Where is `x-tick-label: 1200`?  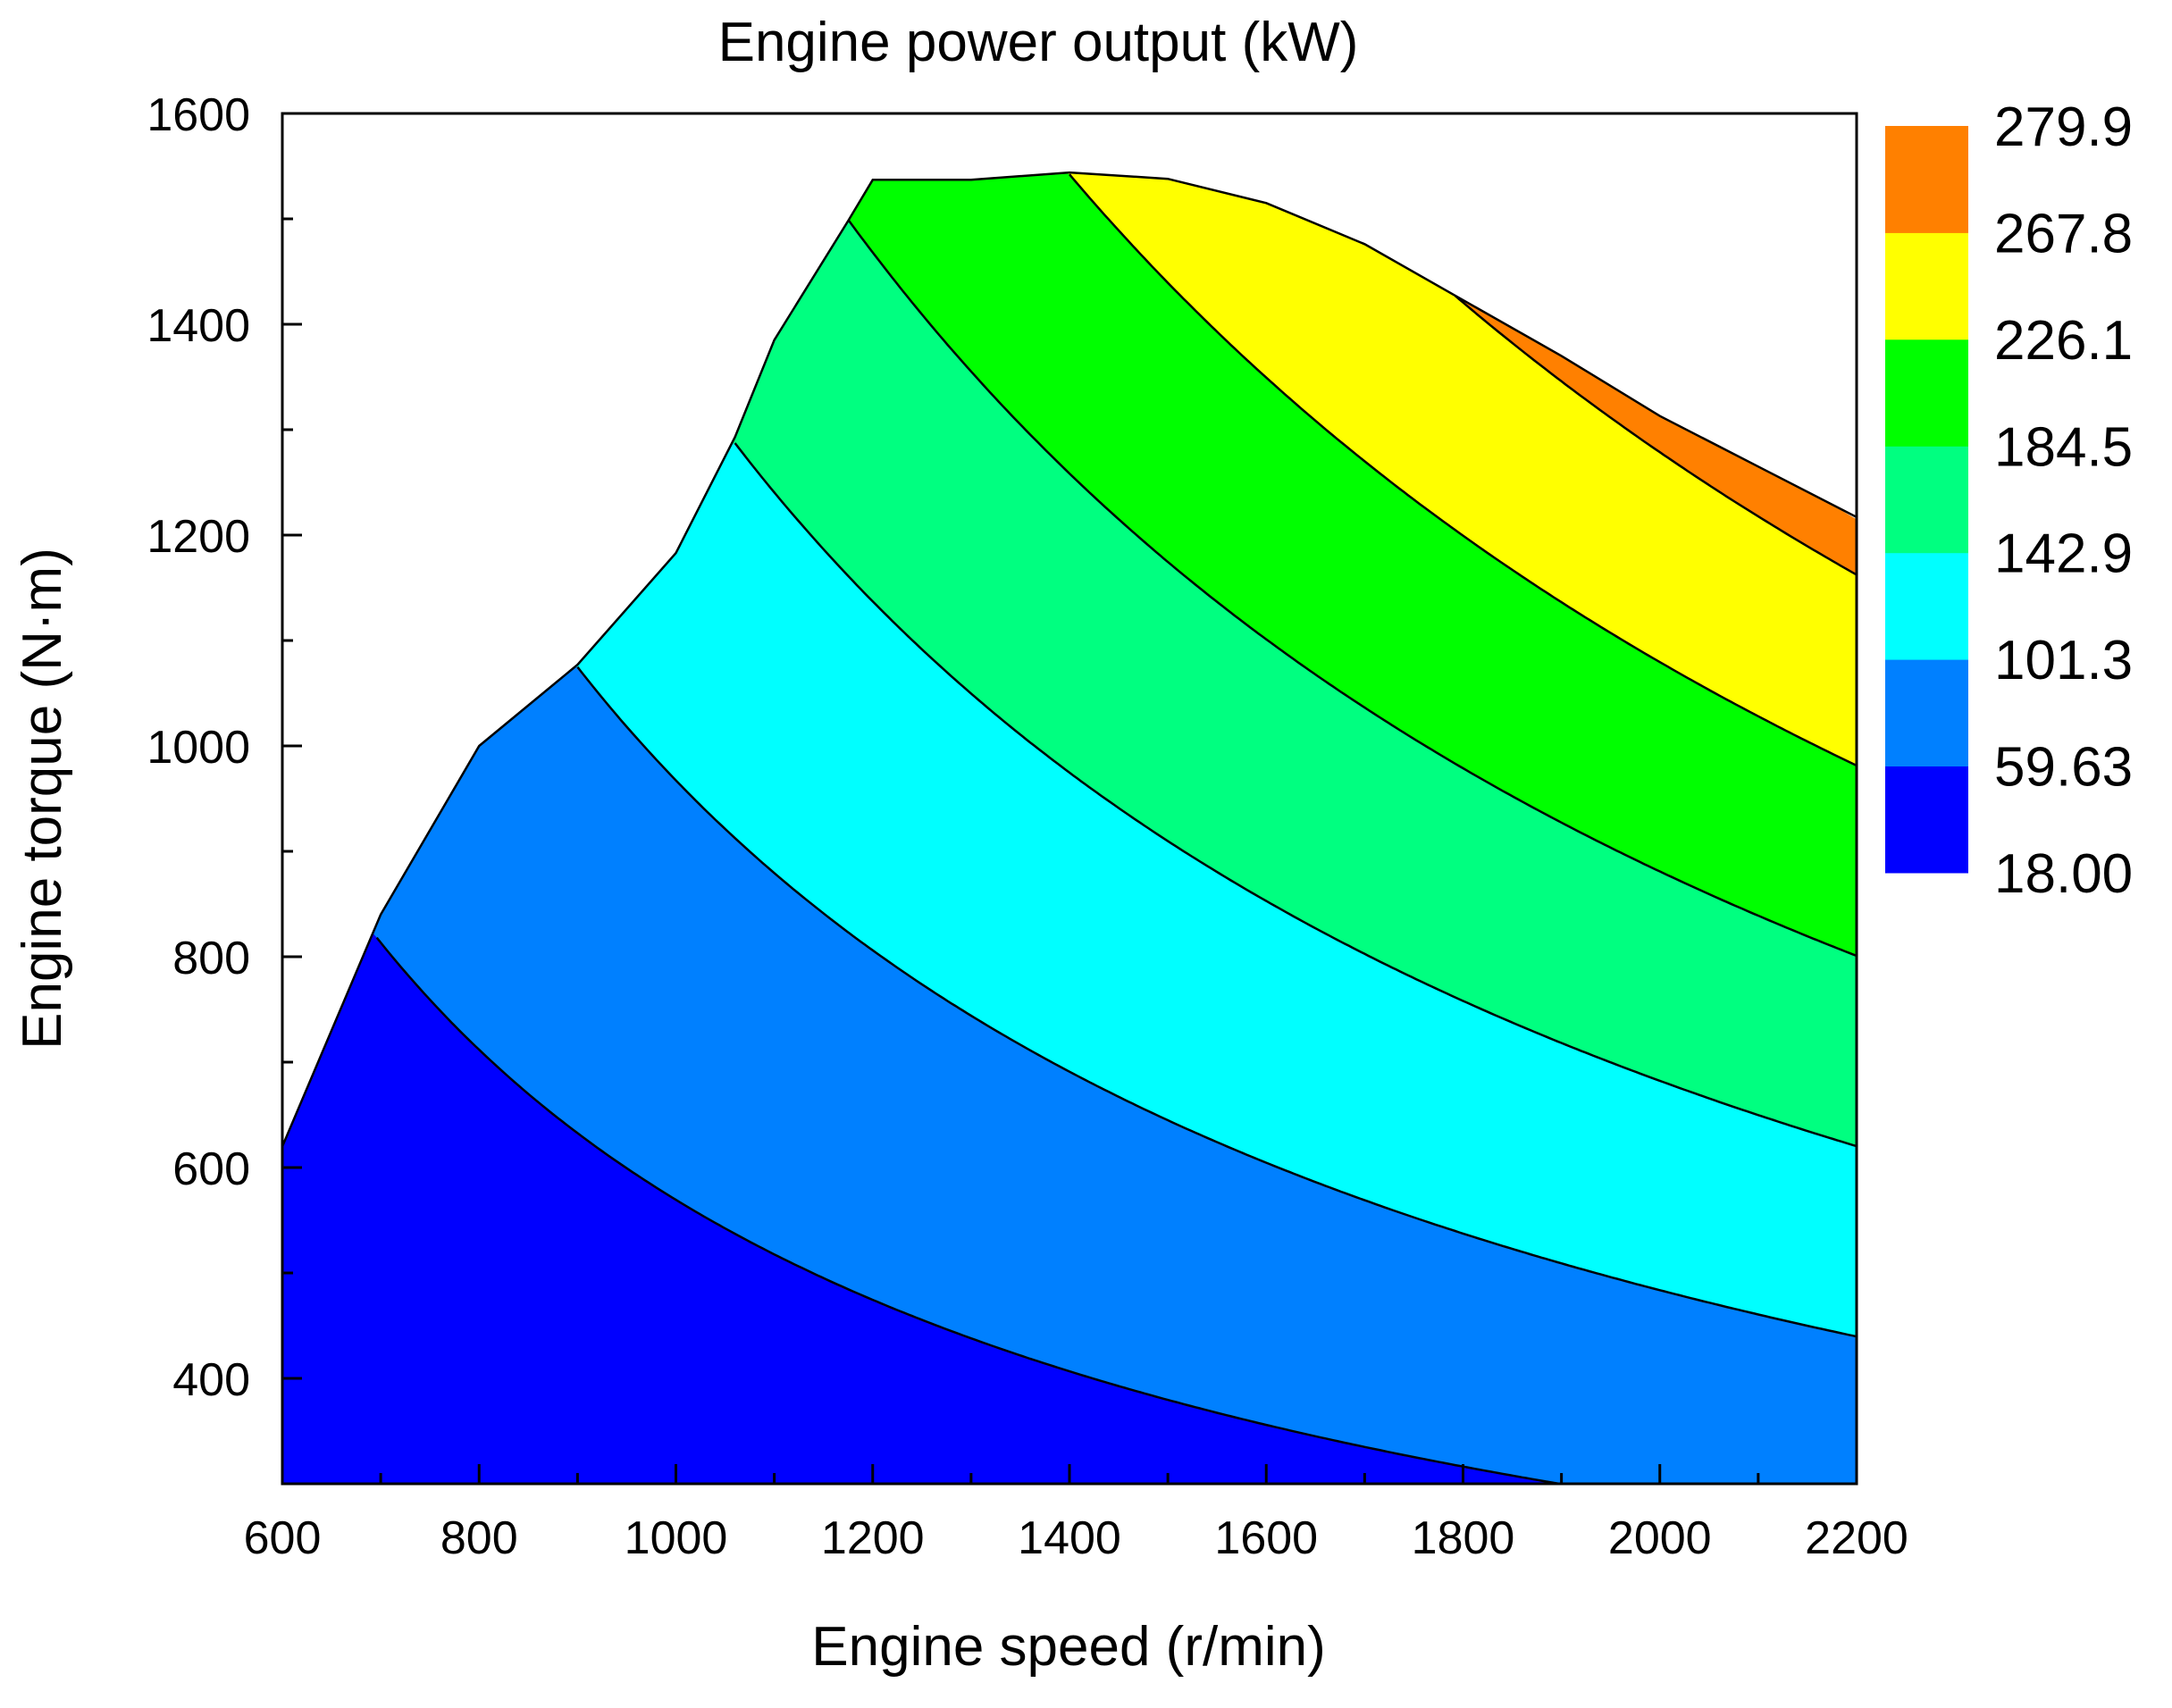
x-tick-label: 1200 is located at coordinates (873, 1538).